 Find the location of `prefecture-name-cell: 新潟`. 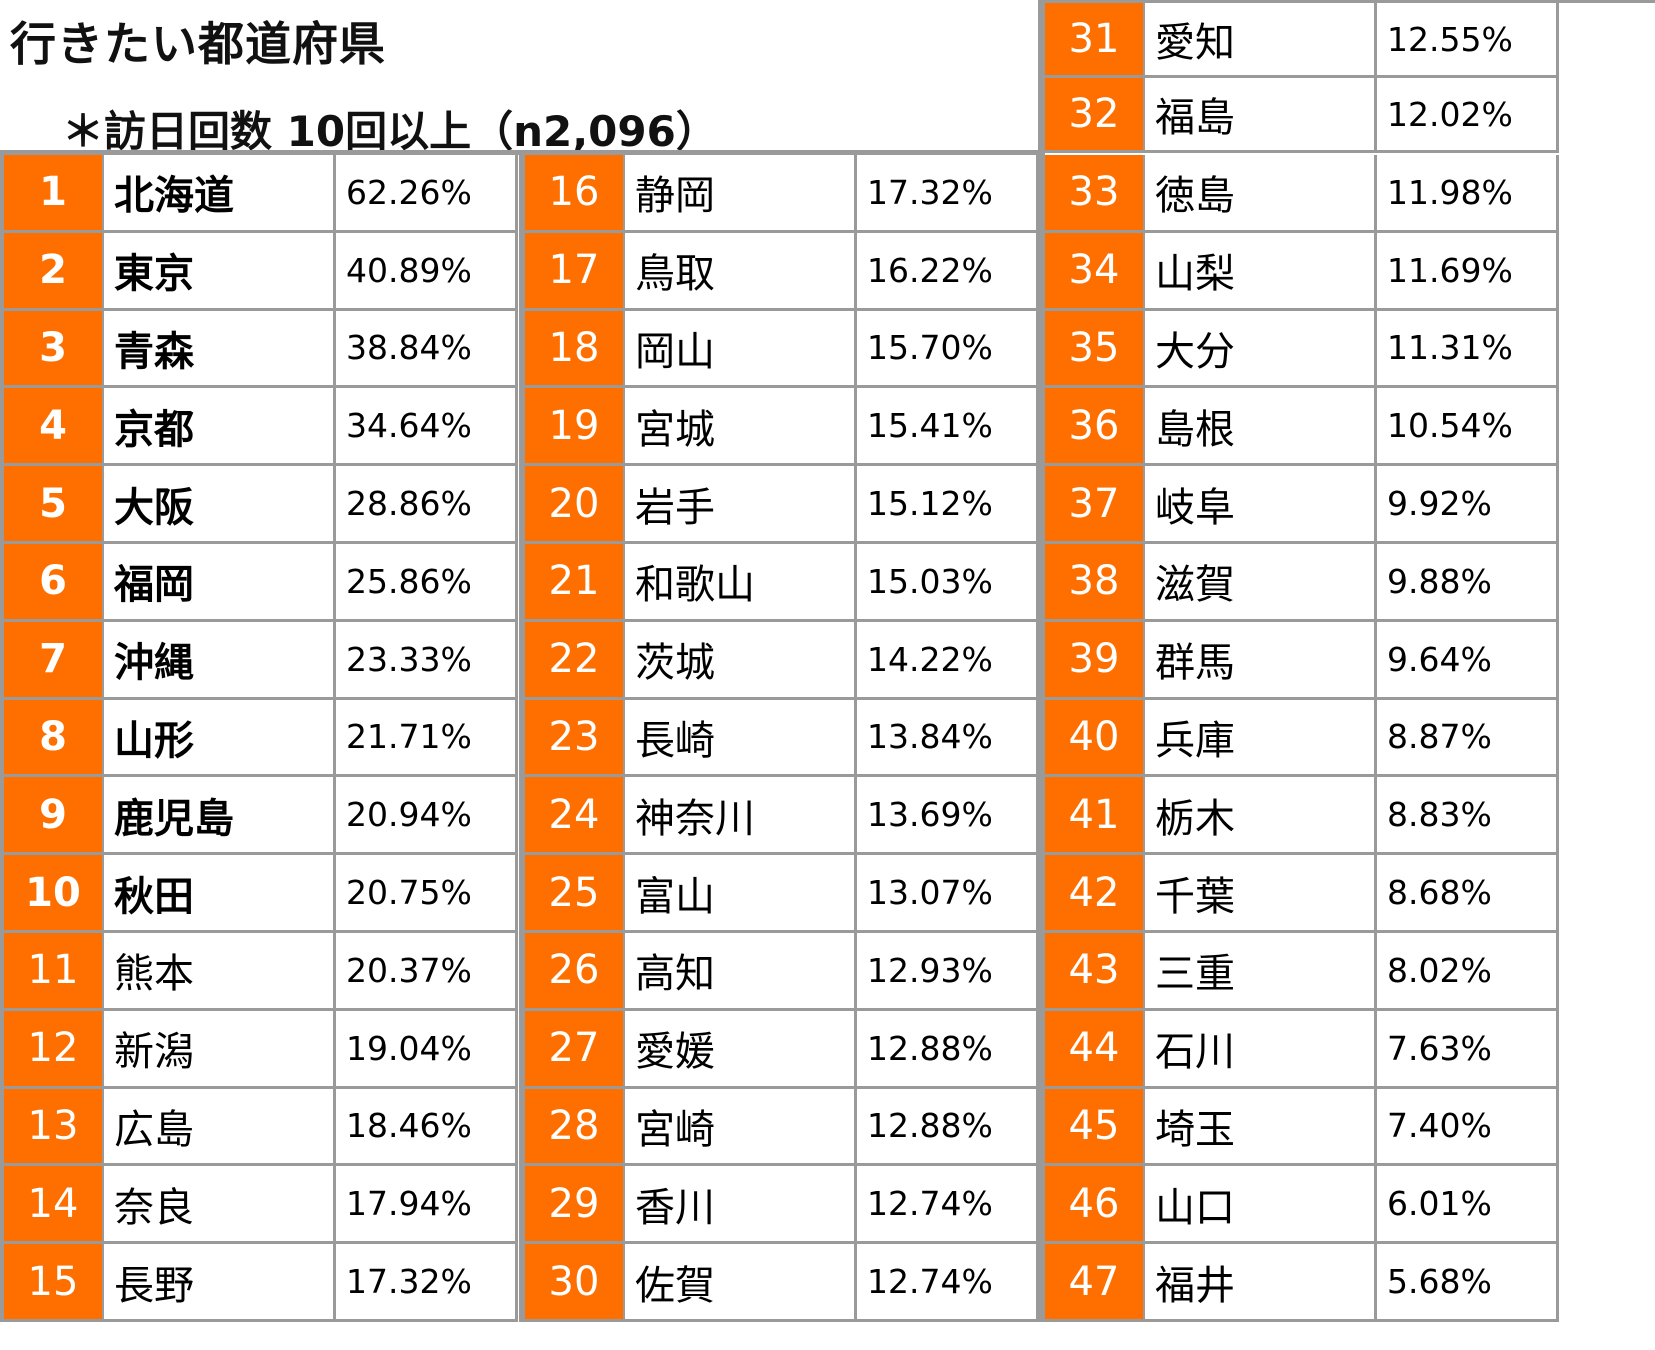

prefecture-name-cell: 新潟 is located at coordinates (220, 1049).